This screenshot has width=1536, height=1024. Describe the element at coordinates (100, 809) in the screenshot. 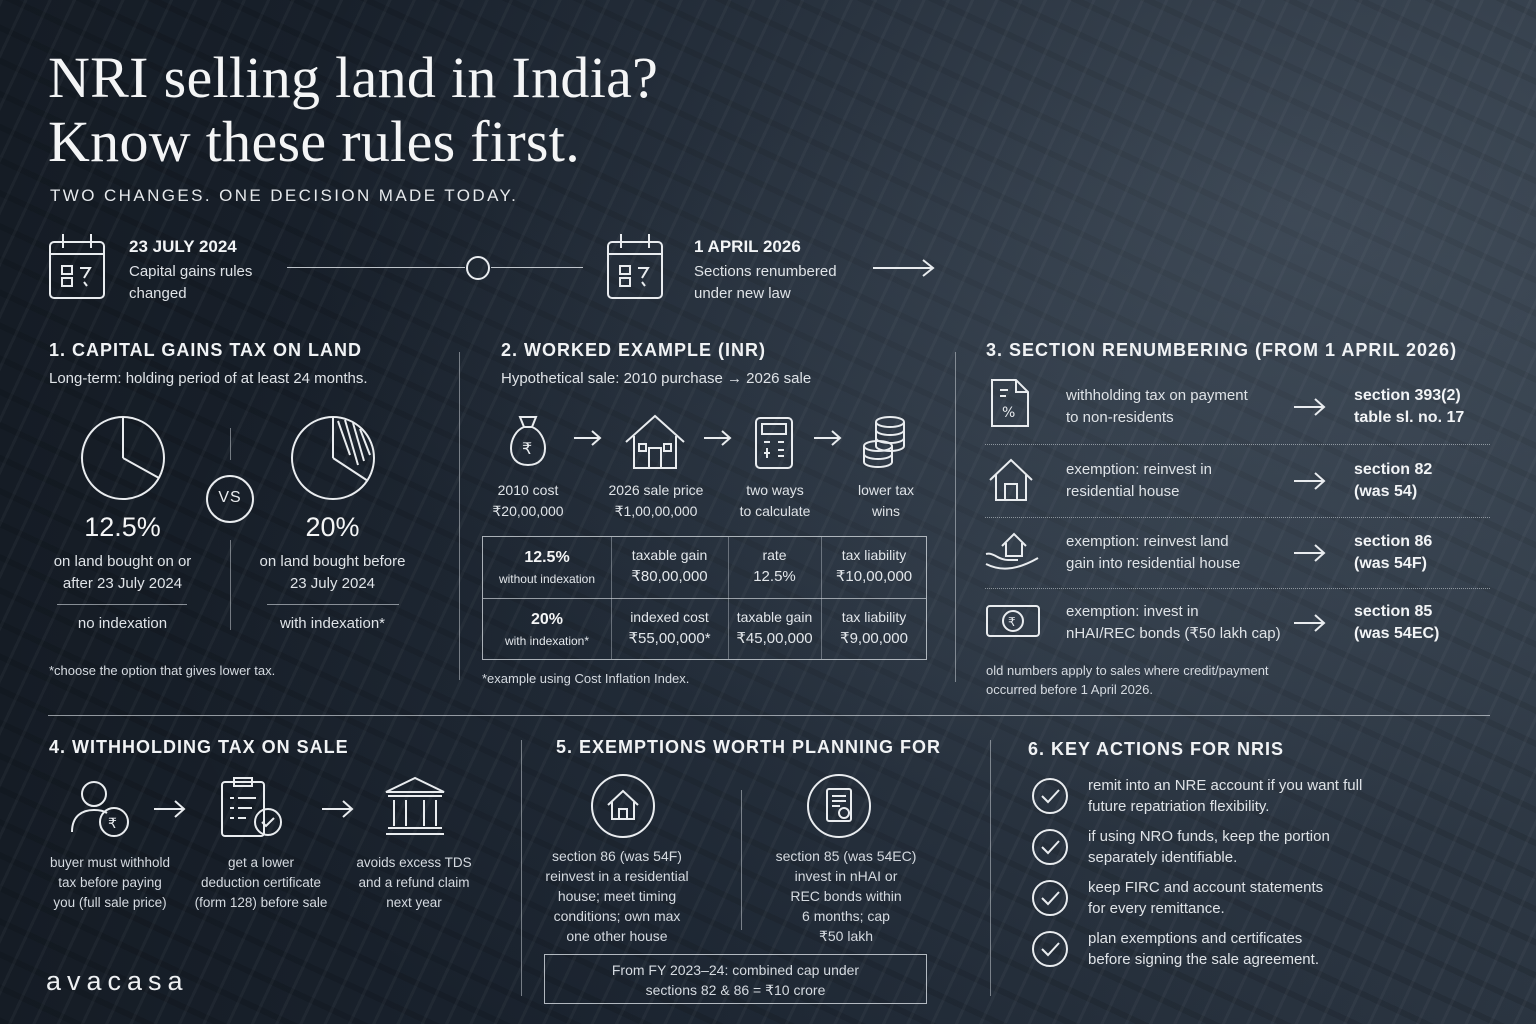

I see `buyer-rupee-icon: ₹` at that location.